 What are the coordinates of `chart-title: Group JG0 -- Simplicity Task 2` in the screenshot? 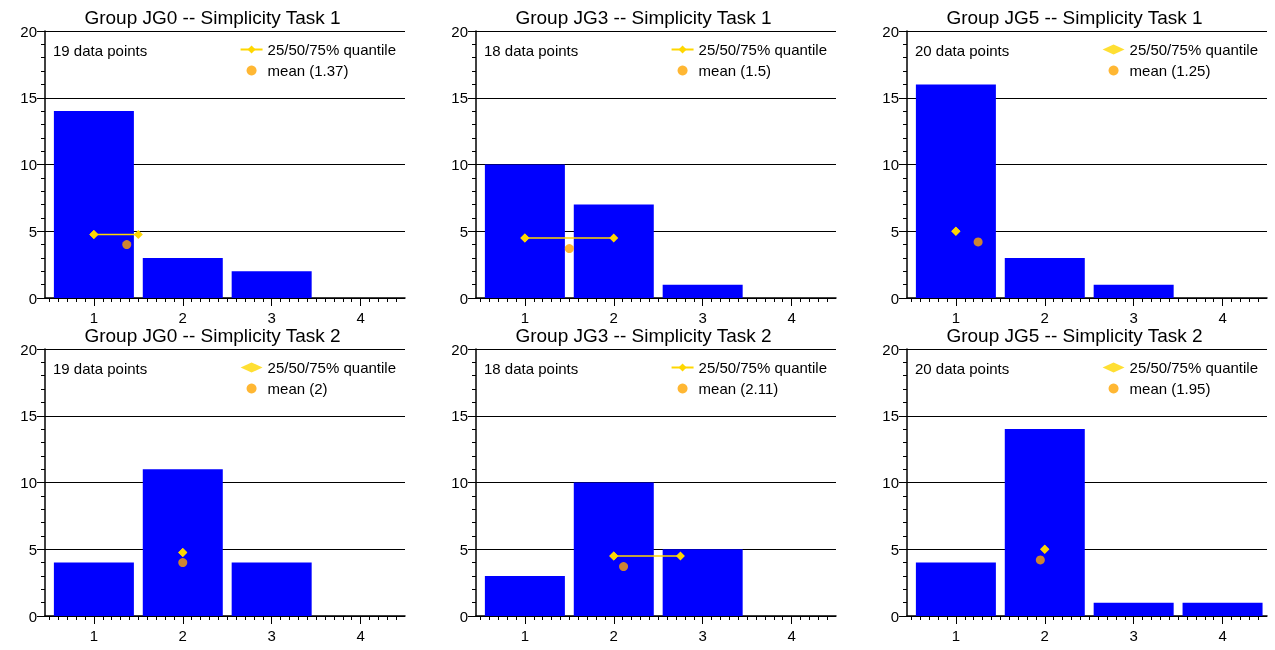 It's located at (212, 335).